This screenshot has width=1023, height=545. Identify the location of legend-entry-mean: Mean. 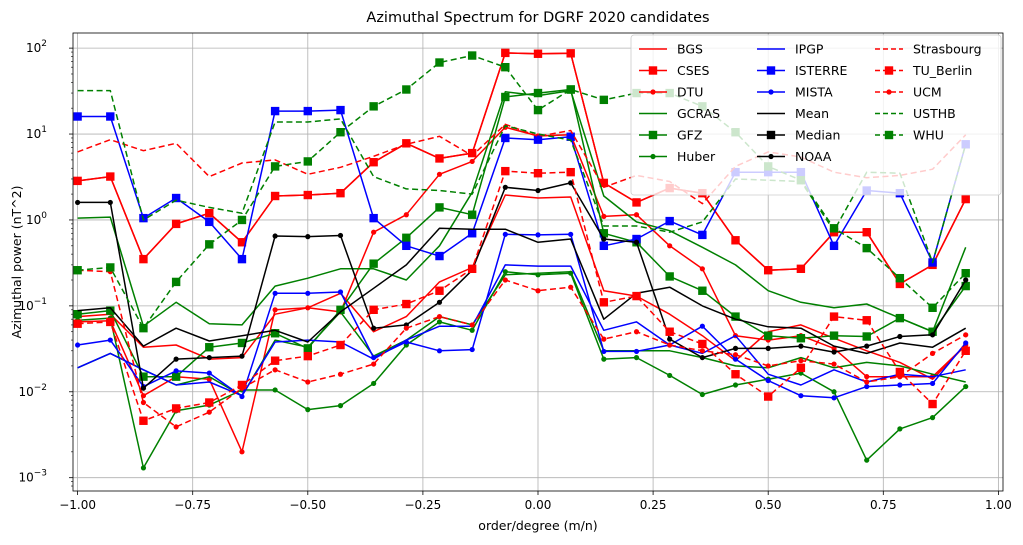
(793, 113).